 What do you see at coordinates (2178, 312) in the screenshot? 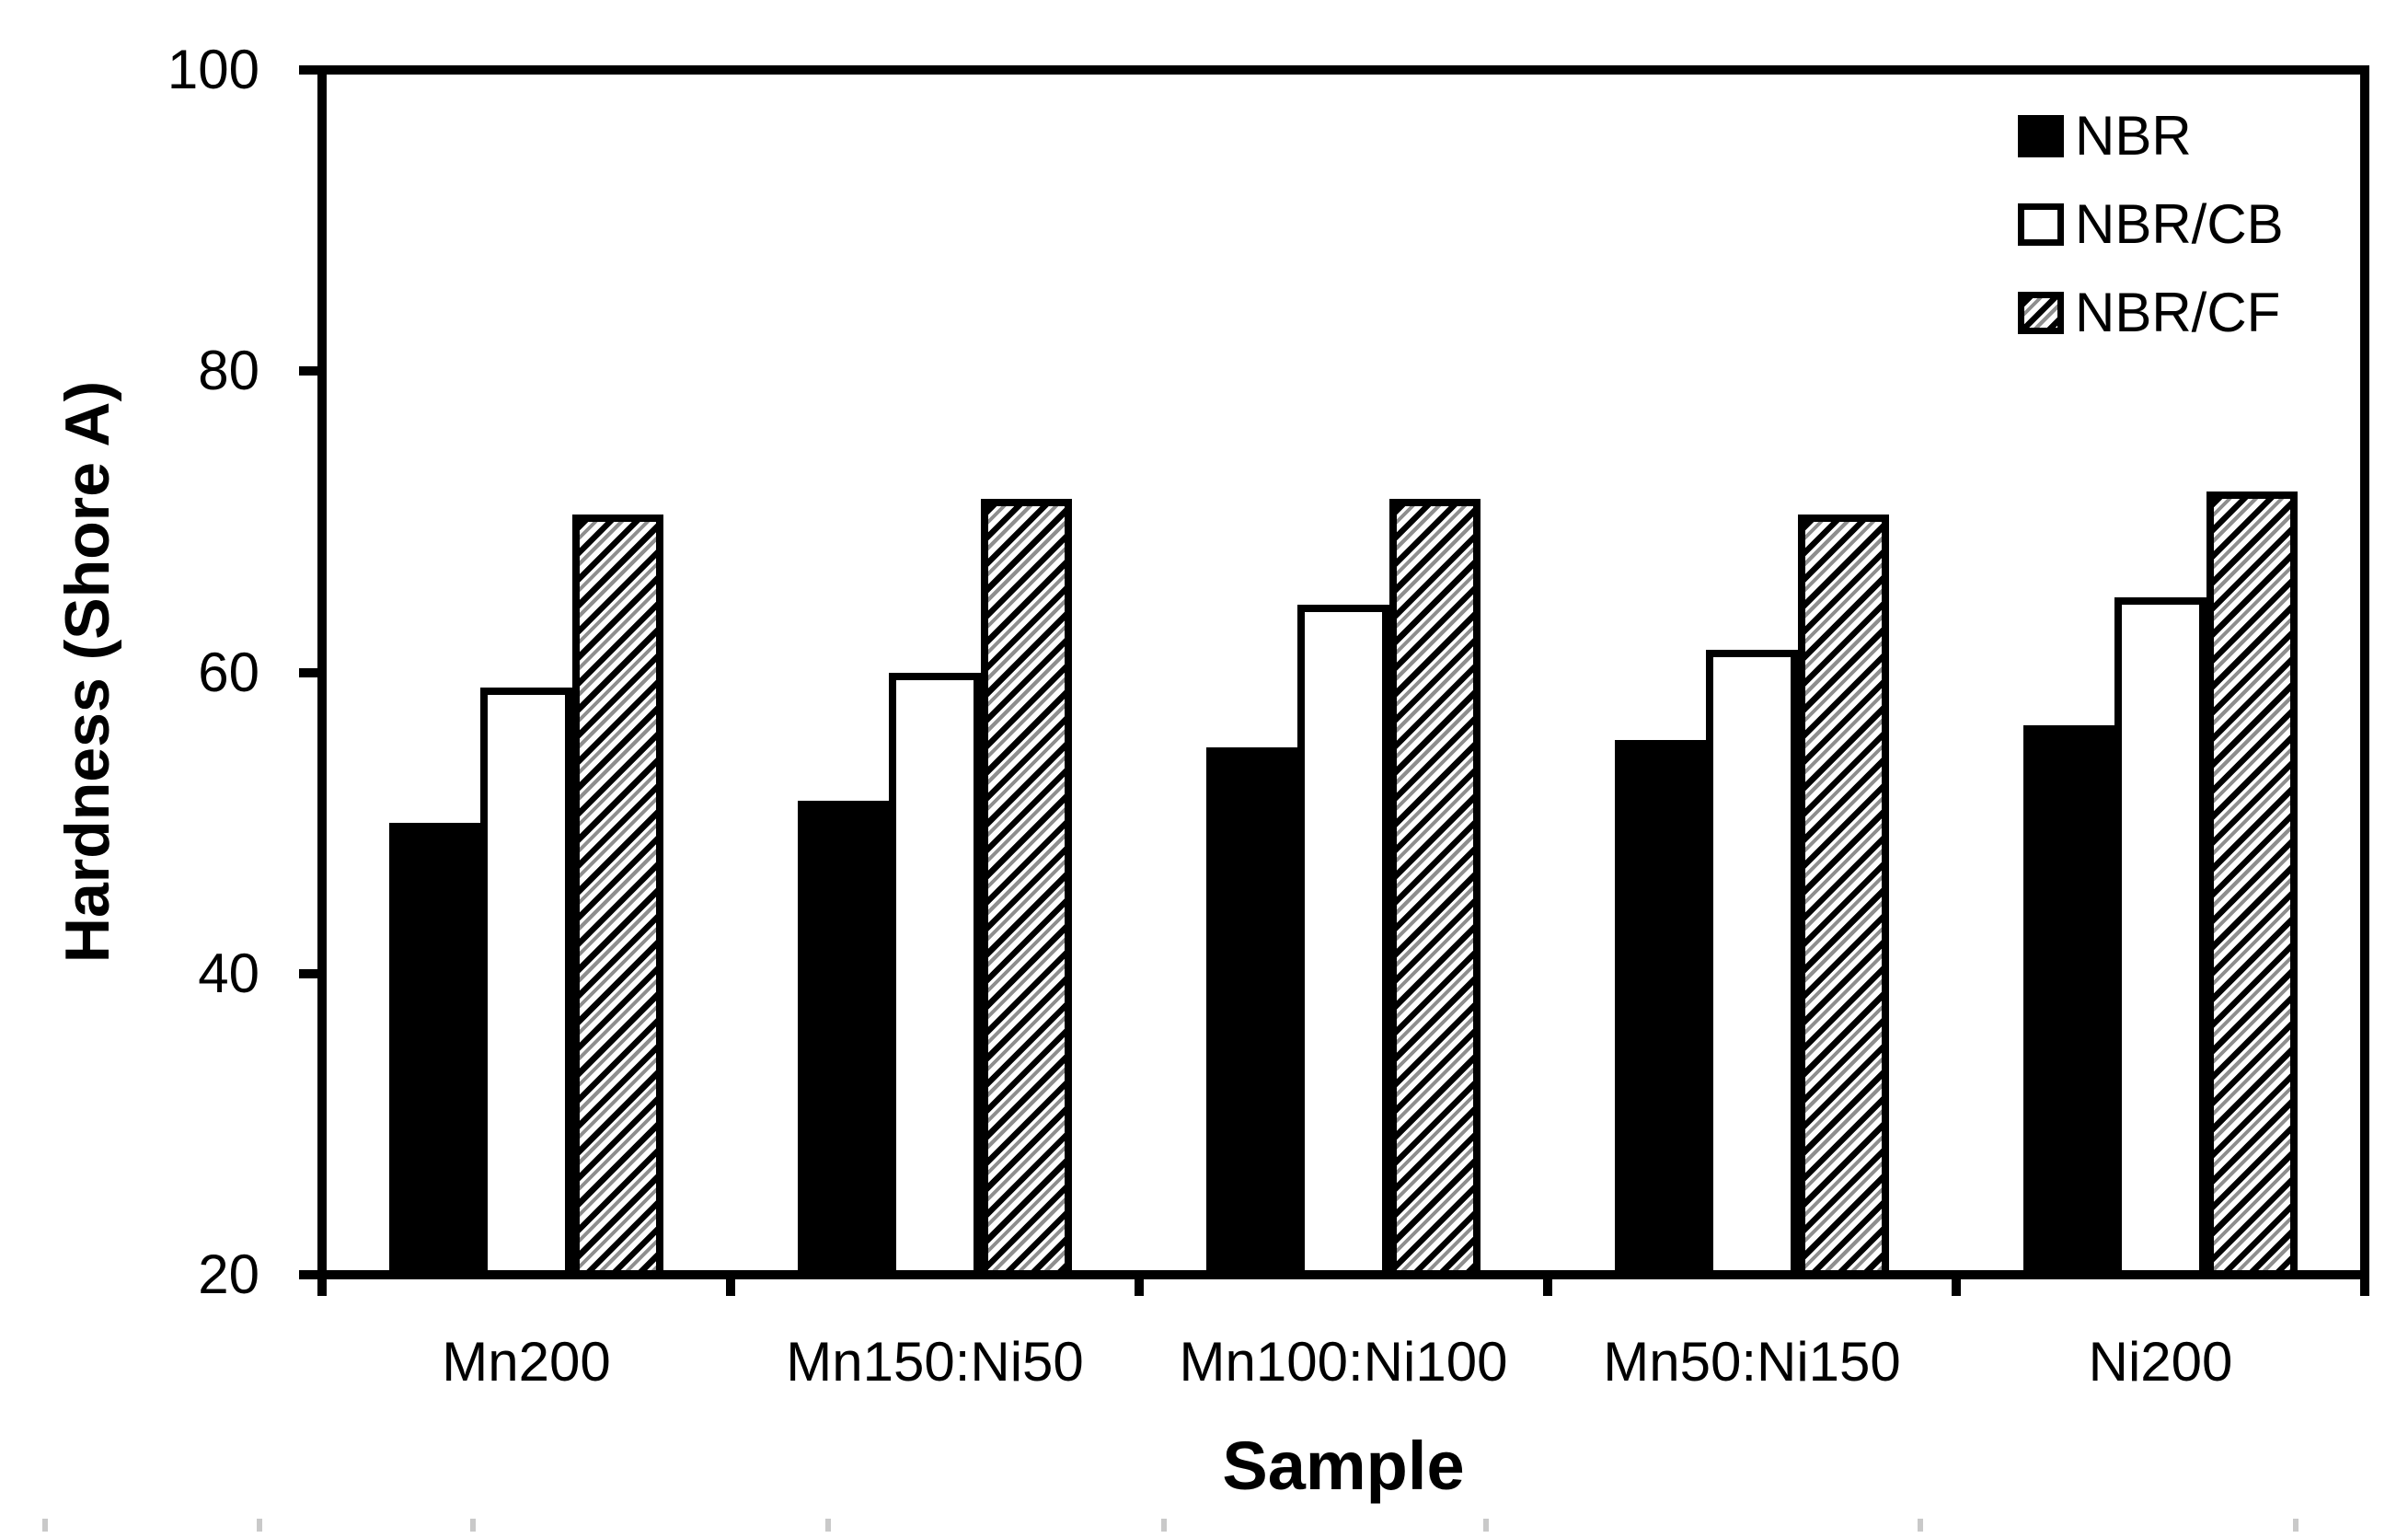
I see `legend-label: NBR/CF` at bounding box center [2178, 312].